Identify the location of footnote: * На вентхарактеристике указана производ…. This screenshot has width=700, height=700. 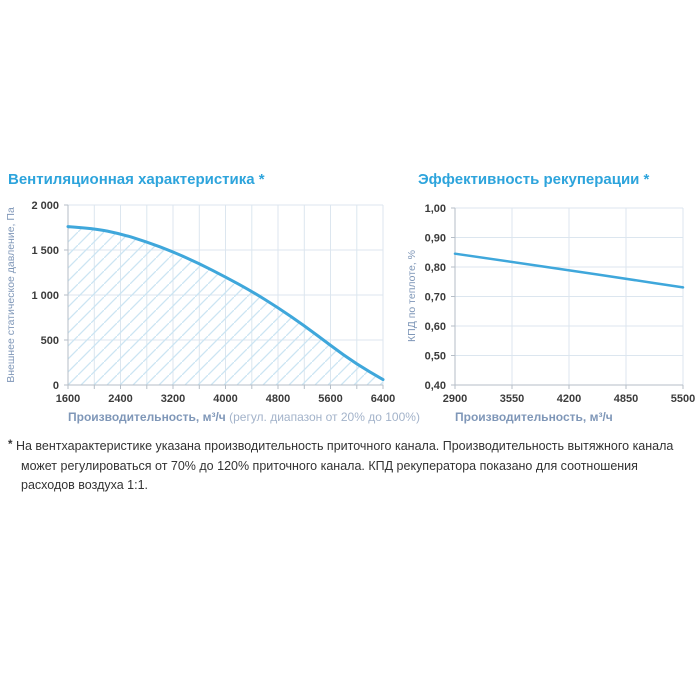
(343, 466).